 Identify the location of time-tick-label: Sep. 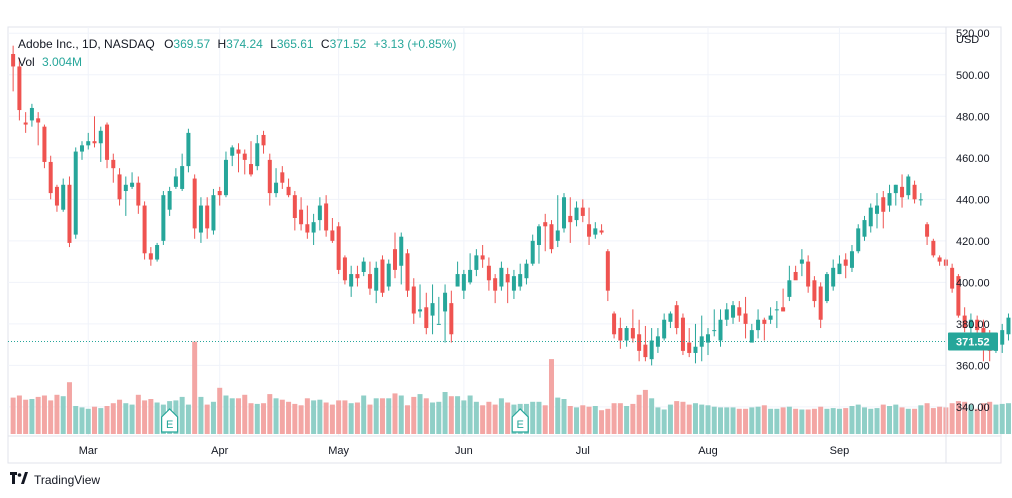
(840, 451).